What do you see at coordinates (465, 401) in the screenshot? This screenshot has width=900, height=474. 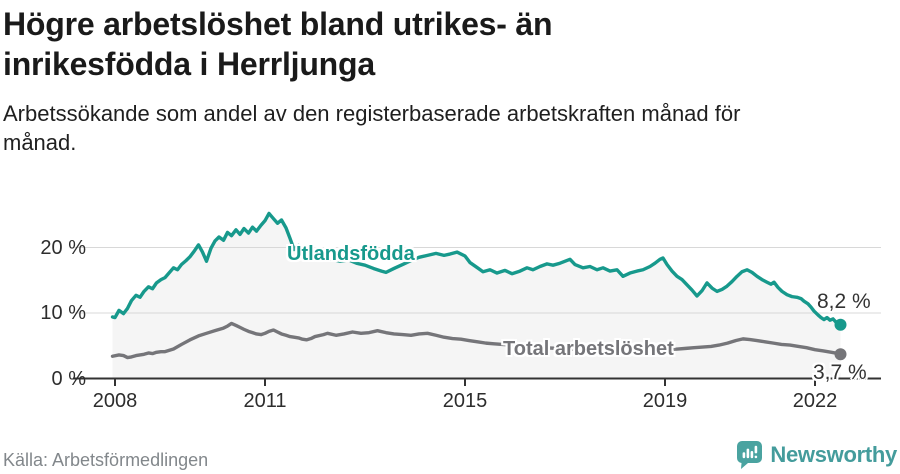 I see `x-axis-label-2015: 2015` at bounding box center [465, 401].